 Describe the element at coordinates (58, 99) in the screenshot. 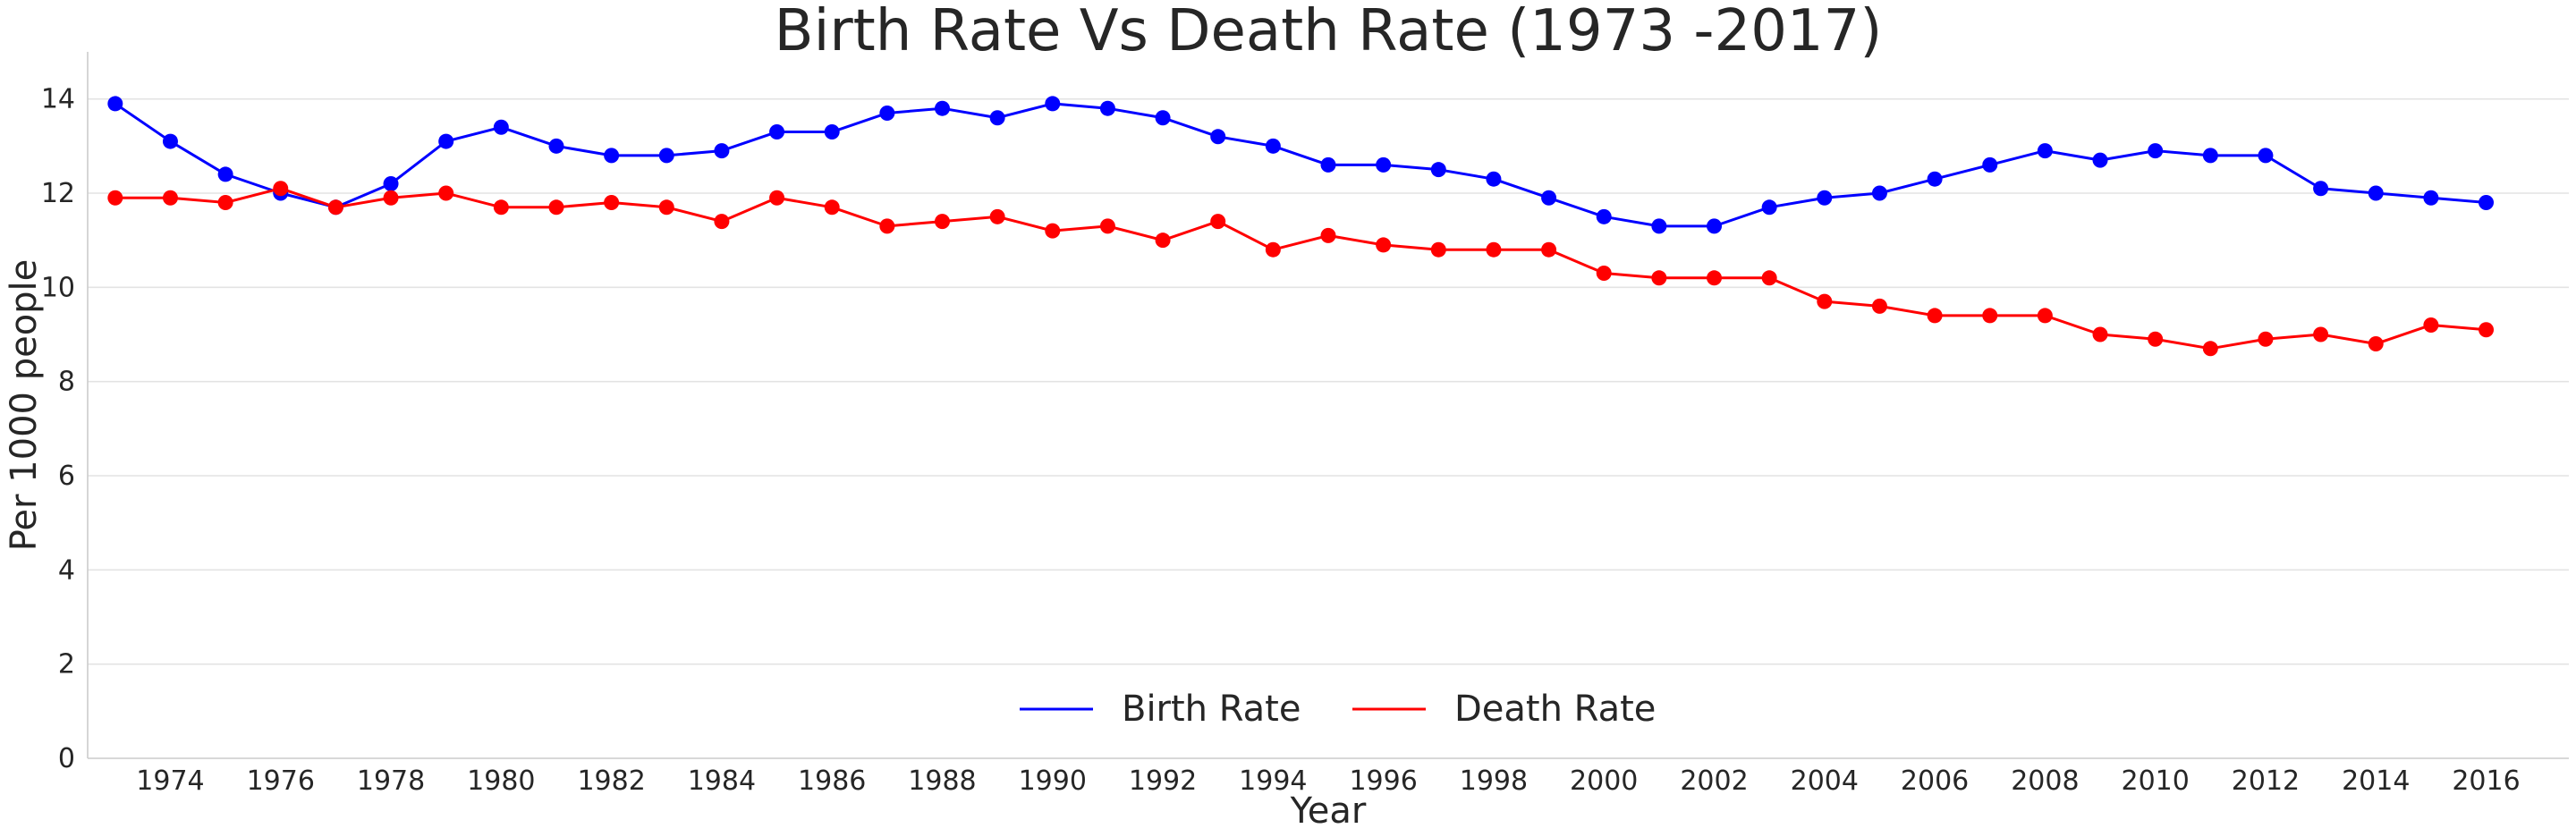

I see `y-tick-label: 14` at that location.